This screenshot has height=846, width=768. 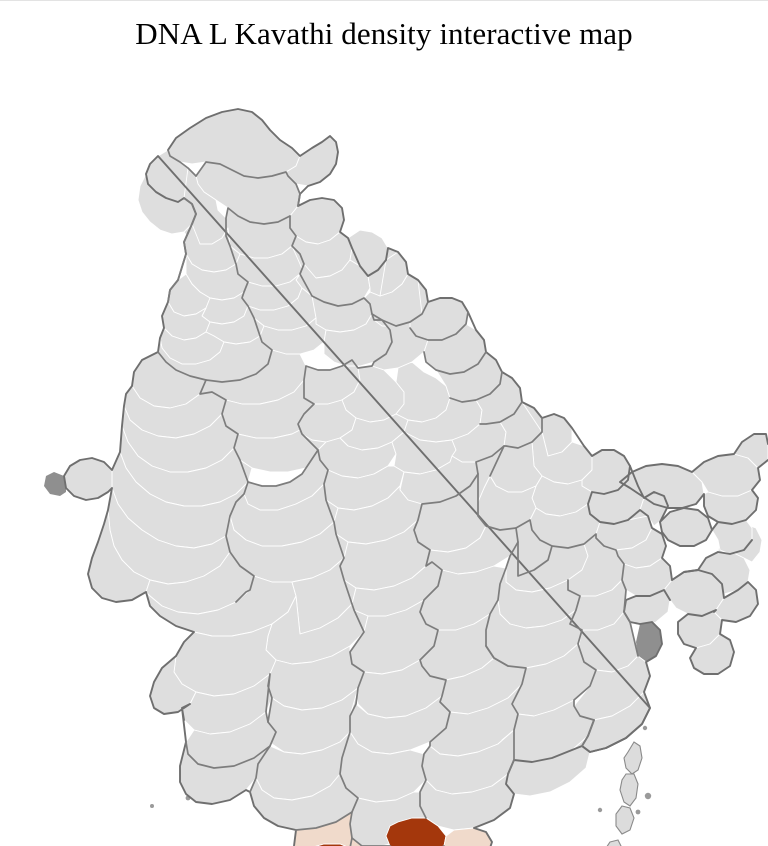 I want to click on page-title: DNA L Kavathi density interactive map, so click(x=384, y=33).